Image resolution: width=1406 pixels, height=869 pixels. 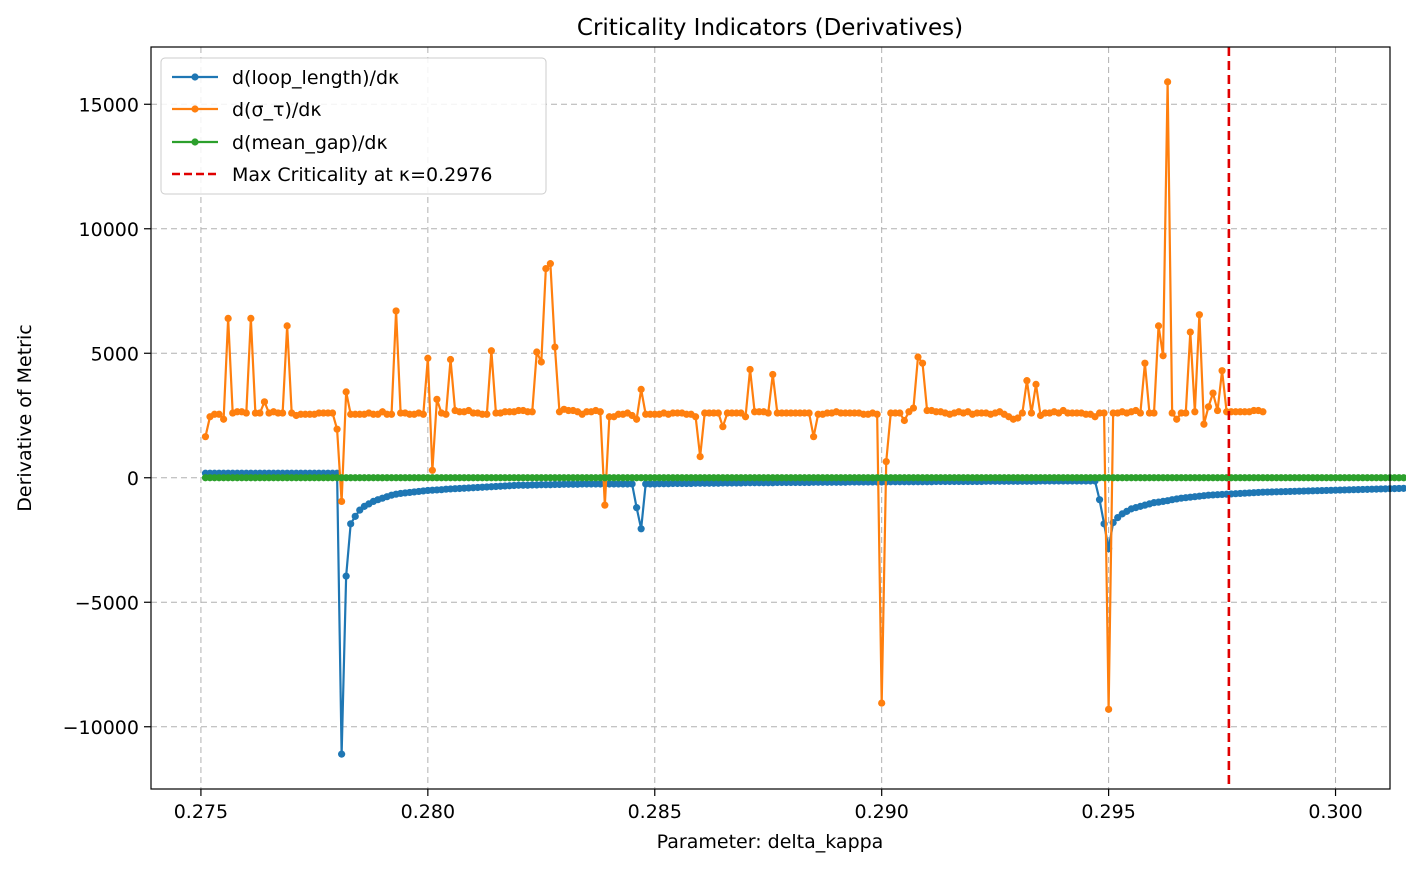 What do you see at coordinates (201, 812) in the screenshot?
I see `x-tick-label: 0.275` at bounding box center [201, 812].